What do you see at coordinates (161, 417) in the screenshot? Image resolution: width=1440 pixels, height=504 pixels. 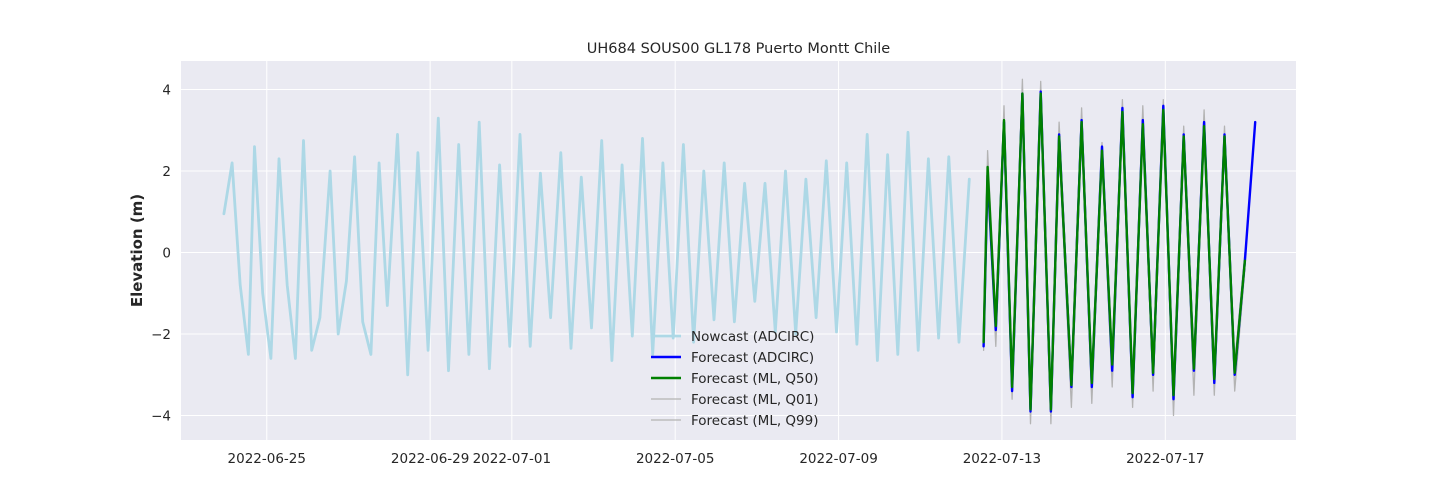 I see `y-tick-label: −4` at bounding box center [161, 417].